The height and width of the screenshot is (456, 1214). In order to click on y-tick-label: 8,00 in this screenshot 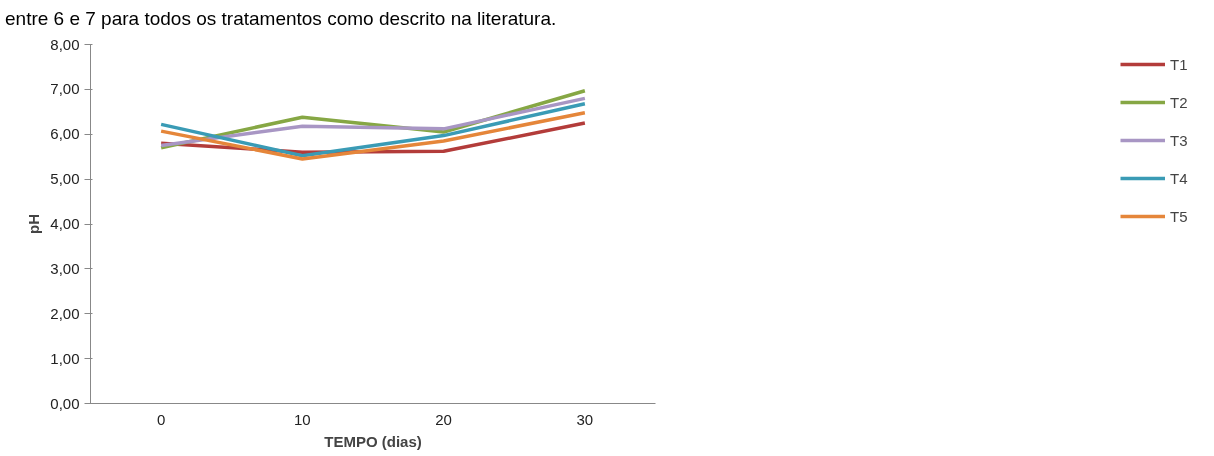, I will do `click(65, 44)`.